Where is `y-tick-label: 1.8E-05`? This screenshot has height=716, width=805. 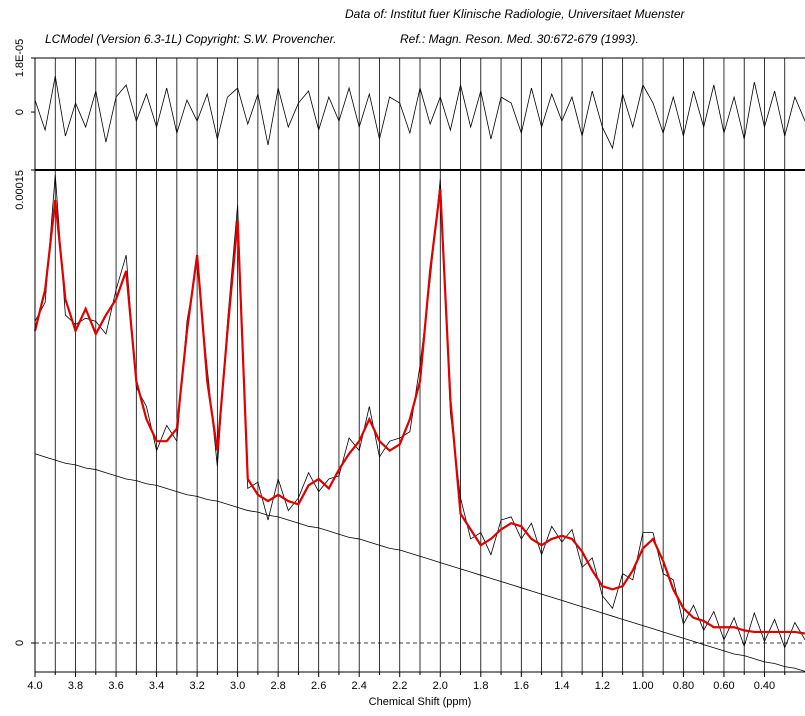 y-tick-label: 1.8E-05 is located at coordinates (20, 58).